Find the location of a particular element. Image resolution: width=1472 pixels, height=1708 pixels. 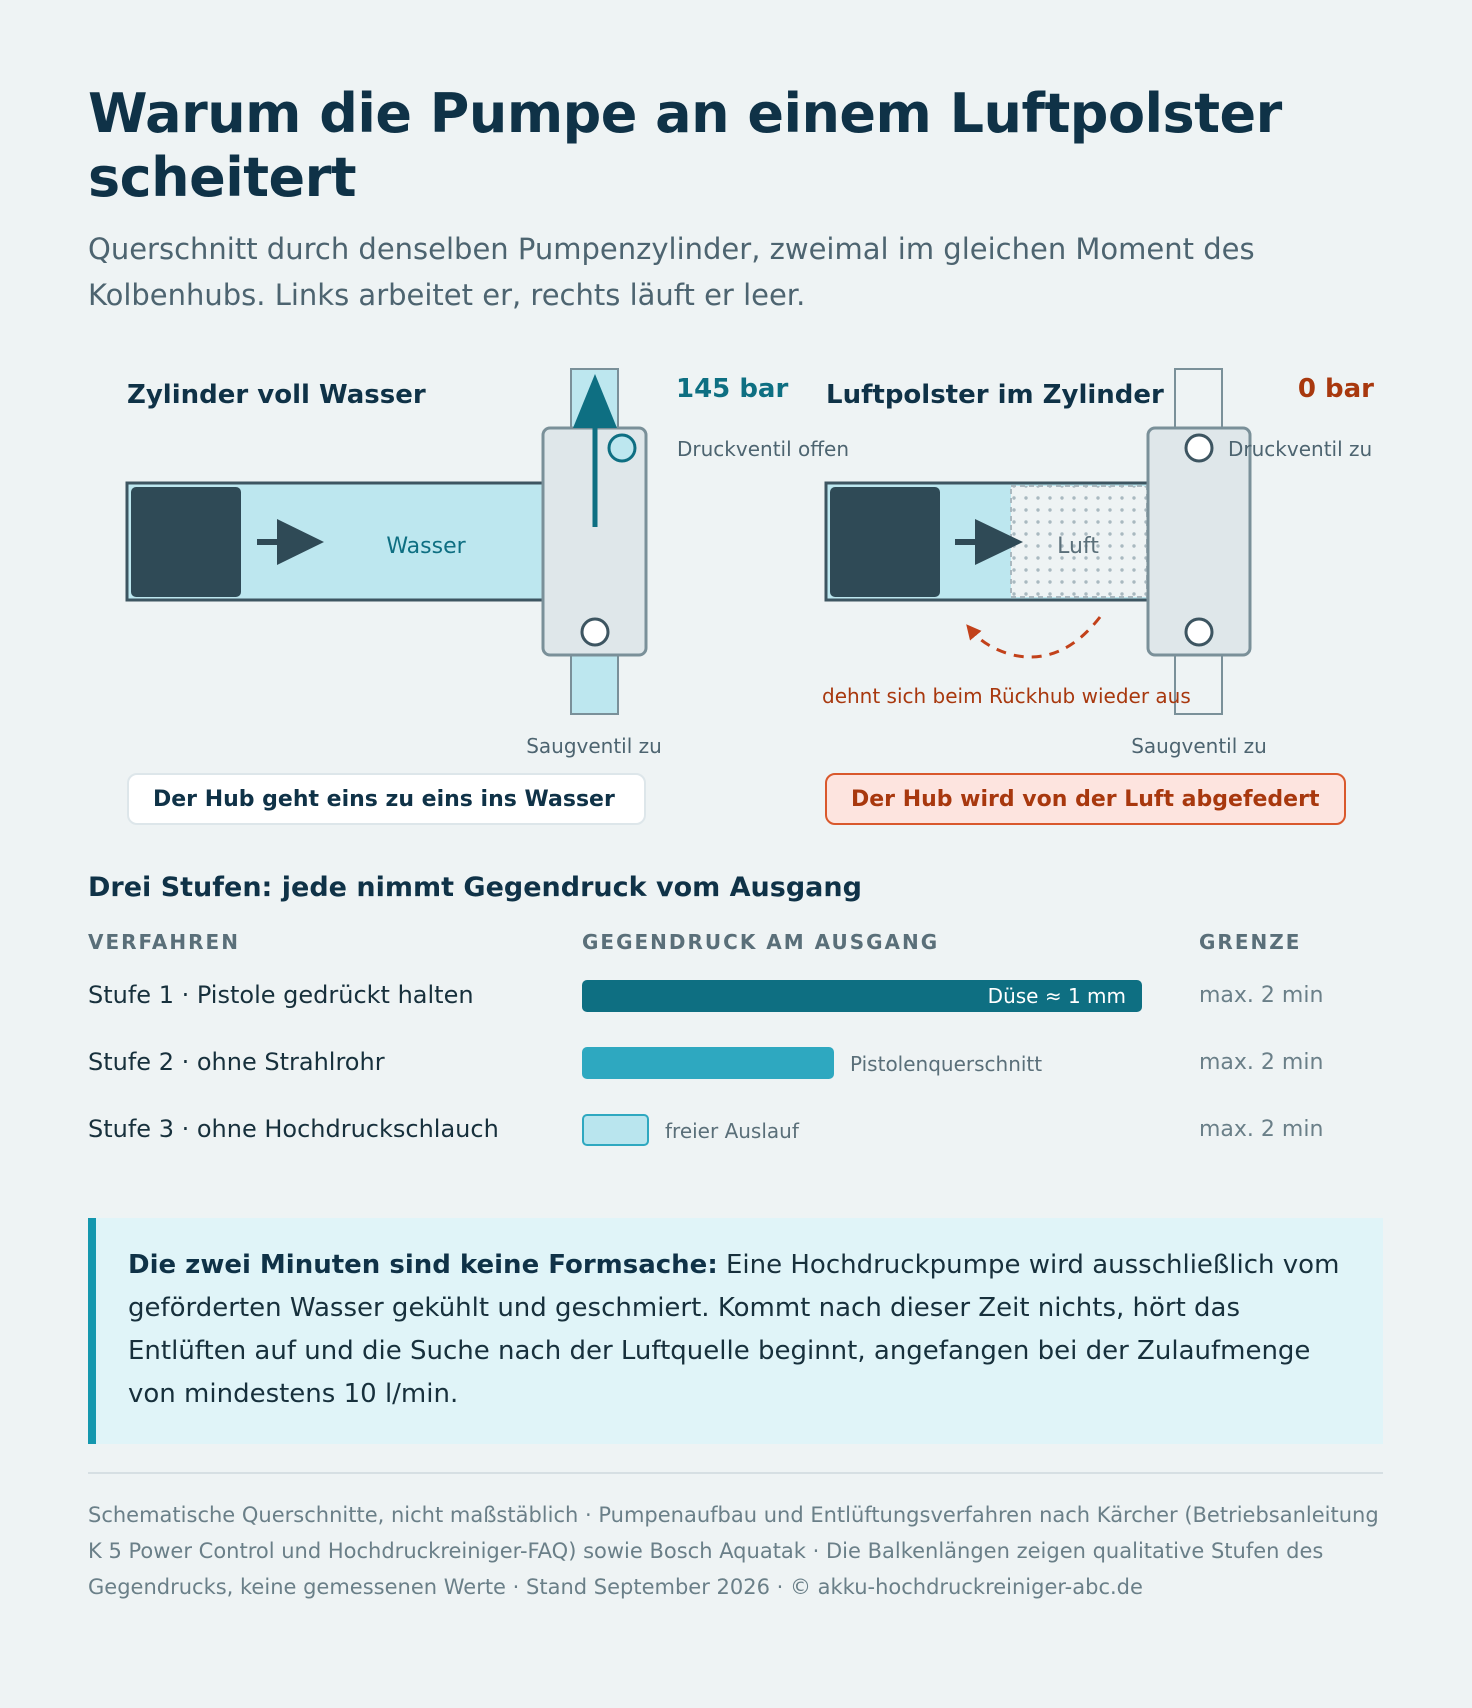

right-inlet-valve-label: Saugventil zu is located at coordinates (1199, 746).